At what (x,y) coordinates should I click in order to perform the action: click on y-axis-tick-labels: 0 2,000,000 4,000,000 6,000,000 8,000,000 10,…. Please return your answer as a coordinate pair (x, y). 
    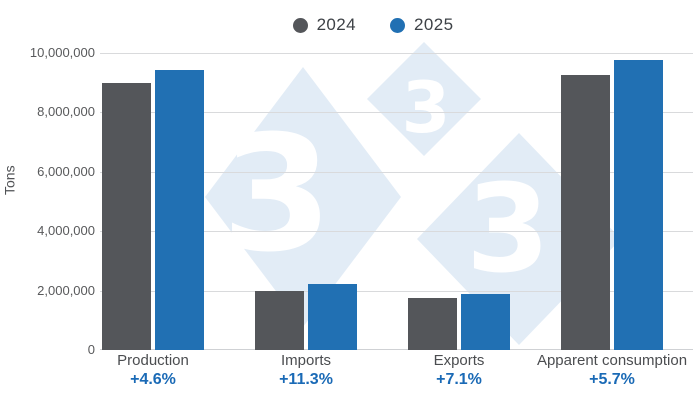
    Looking at the image, I should click on (47, 201).